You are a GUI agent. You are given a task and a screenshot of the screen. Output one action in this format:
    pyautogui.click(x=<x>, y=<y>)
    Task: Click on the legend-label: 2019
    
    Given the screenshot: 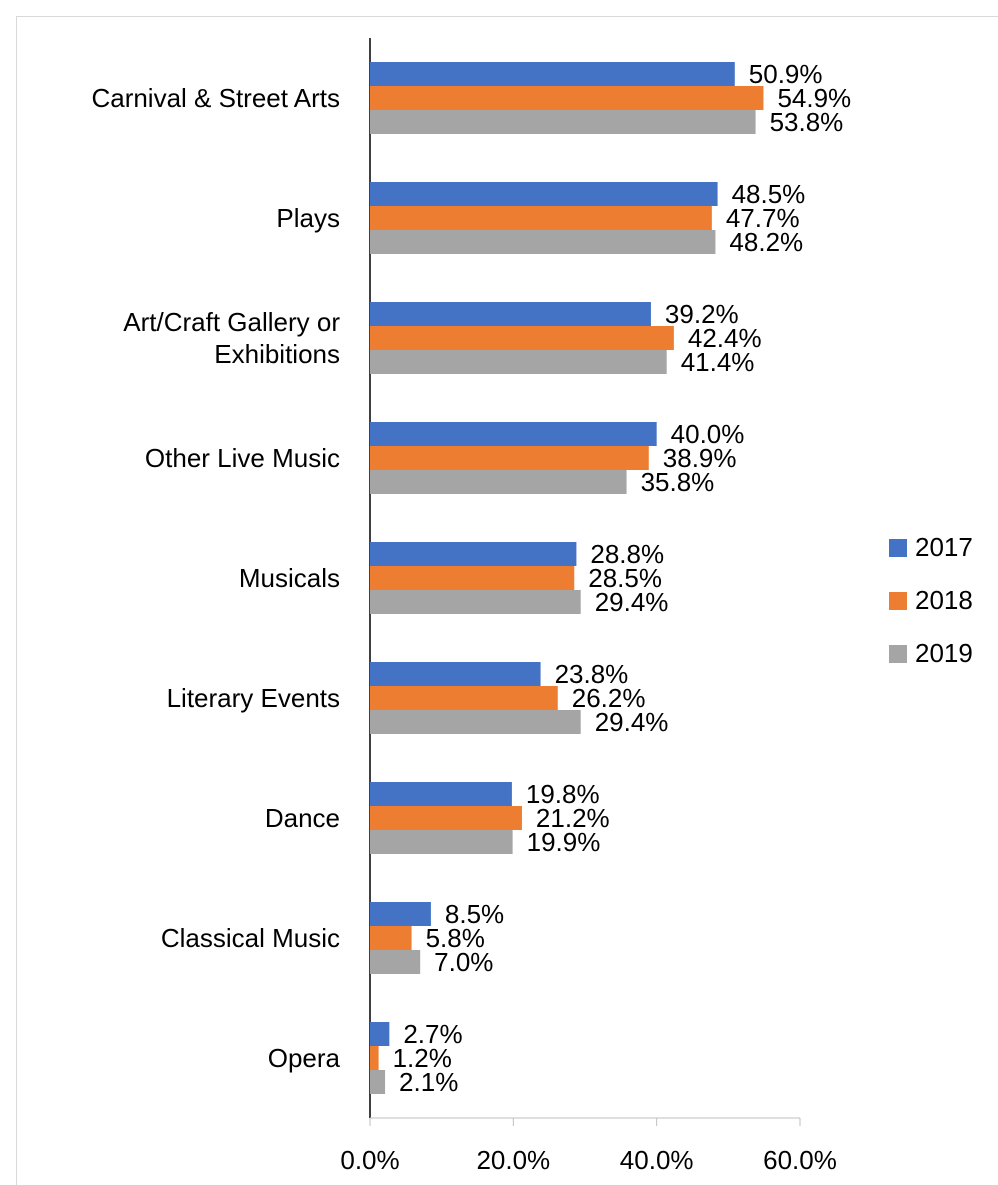 What is the action you would take?
    pyautogui.click(x=944, y=653)
    